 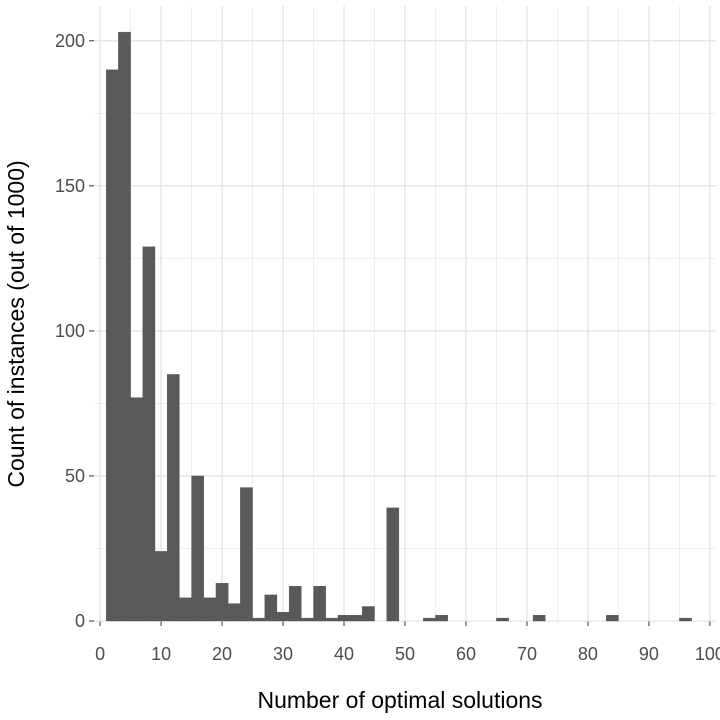 I want to click on y-axis-title: Count of instances (out of 1000), so click(x=16, y=323).